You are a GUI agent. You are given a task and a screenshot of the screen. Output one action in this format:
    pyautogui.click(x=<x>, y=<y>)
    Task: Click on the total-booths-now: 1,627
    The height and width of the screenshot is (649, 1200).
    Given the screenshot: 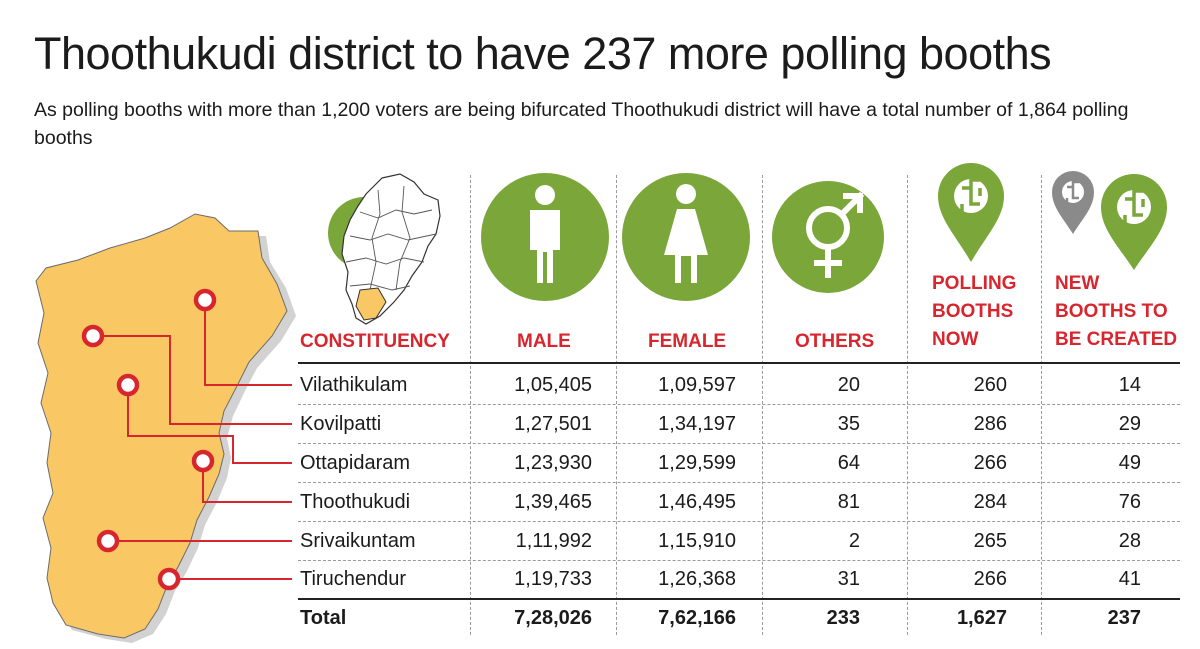 What is the action you would take?
    pyautogui.click(x=981, y=618)
    